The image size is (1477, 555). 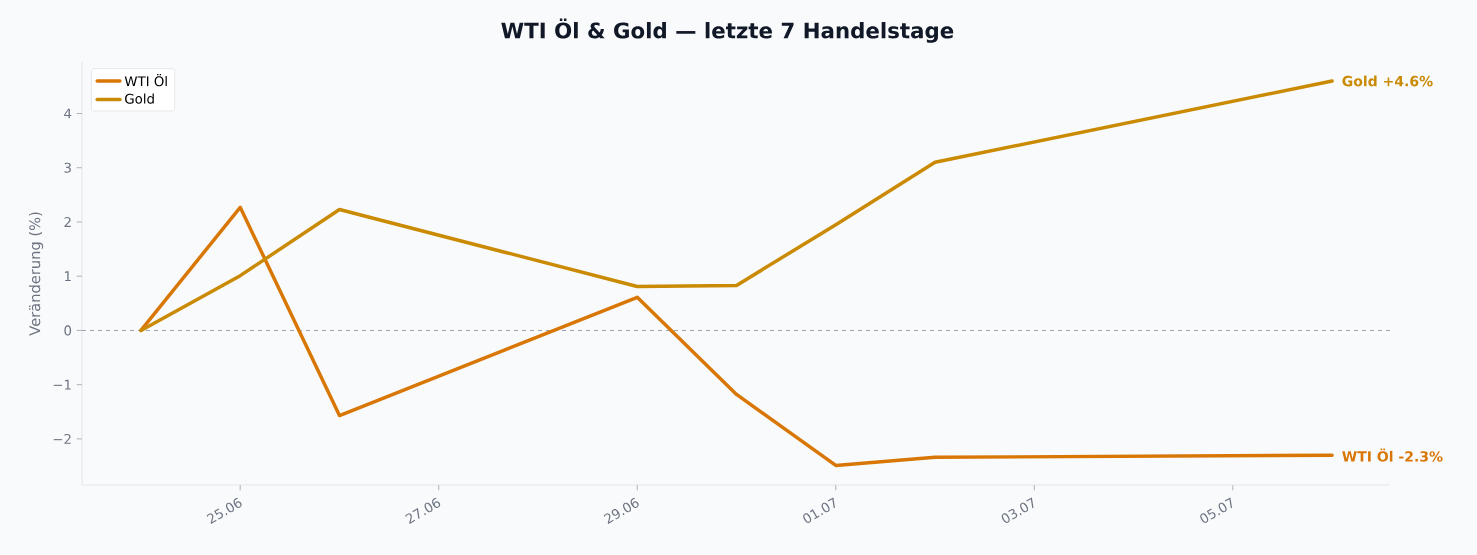 What do you see at coordinates (1392, 455) in the screenshot?
I see `annotation: WTI Öl -2.3%` at bounding box center [1392, 455].